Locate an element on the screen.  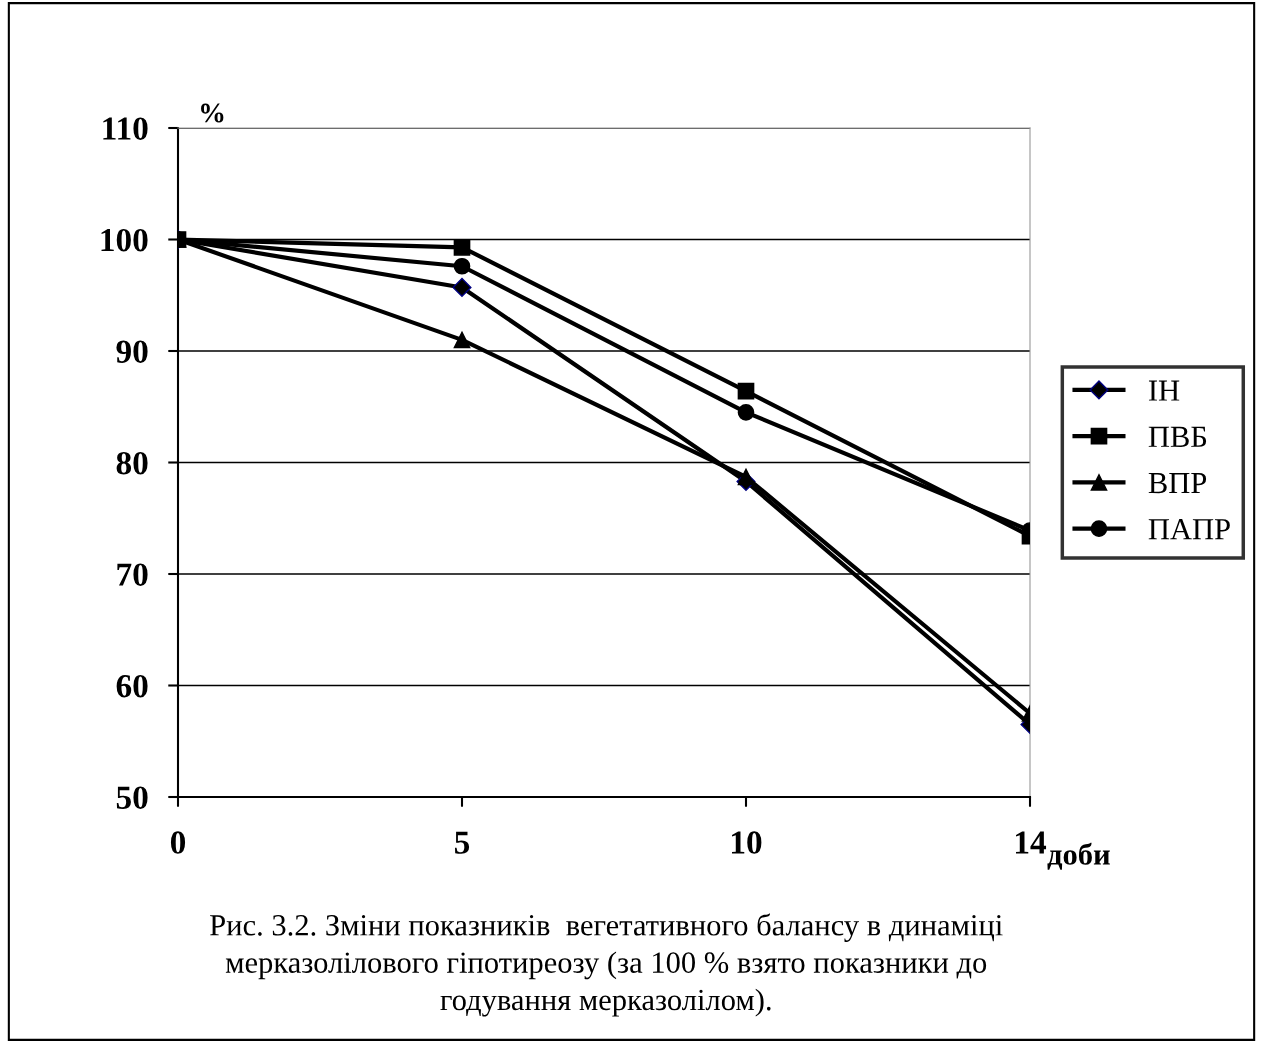
x-tick-label: 10 is located at coordinates (747, 842).